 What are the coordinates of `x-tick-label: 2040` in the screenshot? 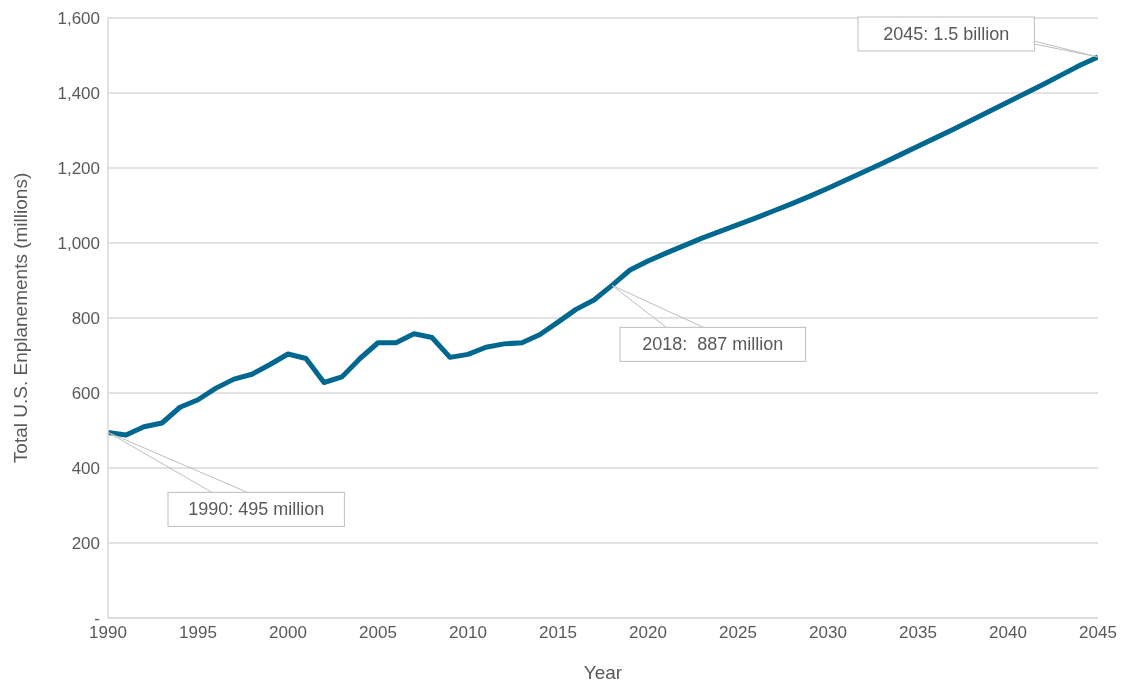 It's located at (1008, 633).